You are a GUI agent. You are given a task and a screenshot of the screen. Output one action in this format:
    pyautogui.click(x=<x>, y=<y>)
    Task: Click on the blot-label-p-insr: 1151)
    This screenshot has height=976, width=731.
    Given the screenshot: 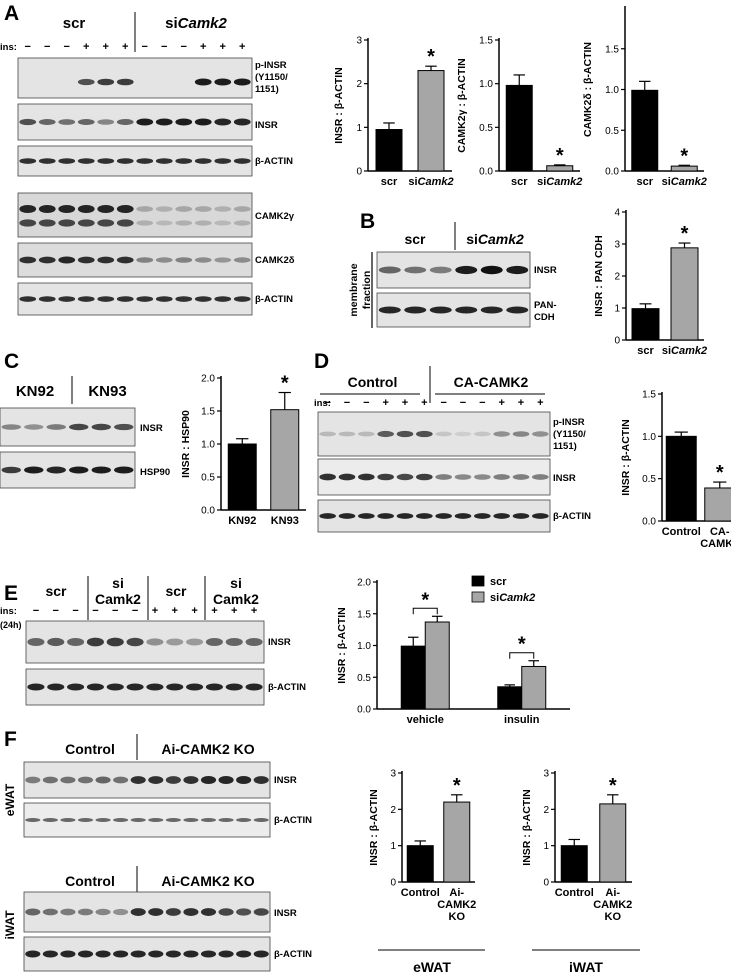 What is the action you would take?
    pyautogui.click(x=267, y=89)
    